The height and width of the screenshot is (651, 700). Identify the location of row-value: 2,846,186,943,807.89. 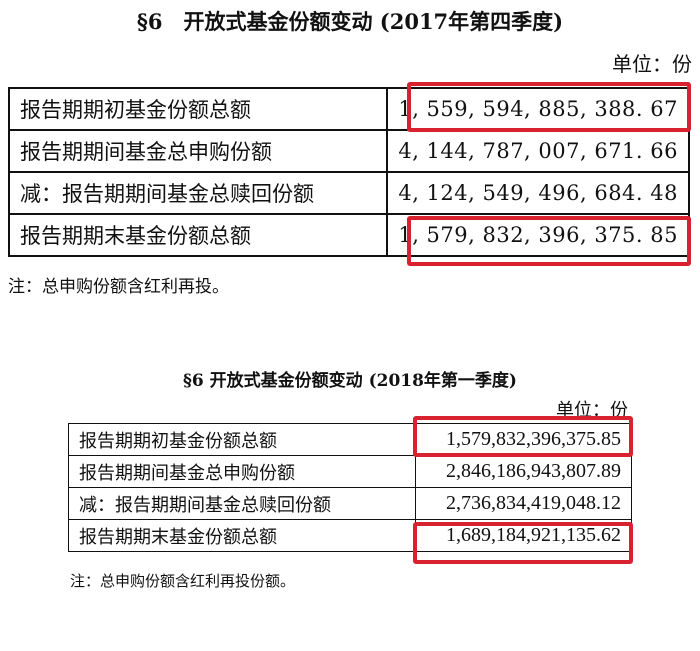
(523, 471).